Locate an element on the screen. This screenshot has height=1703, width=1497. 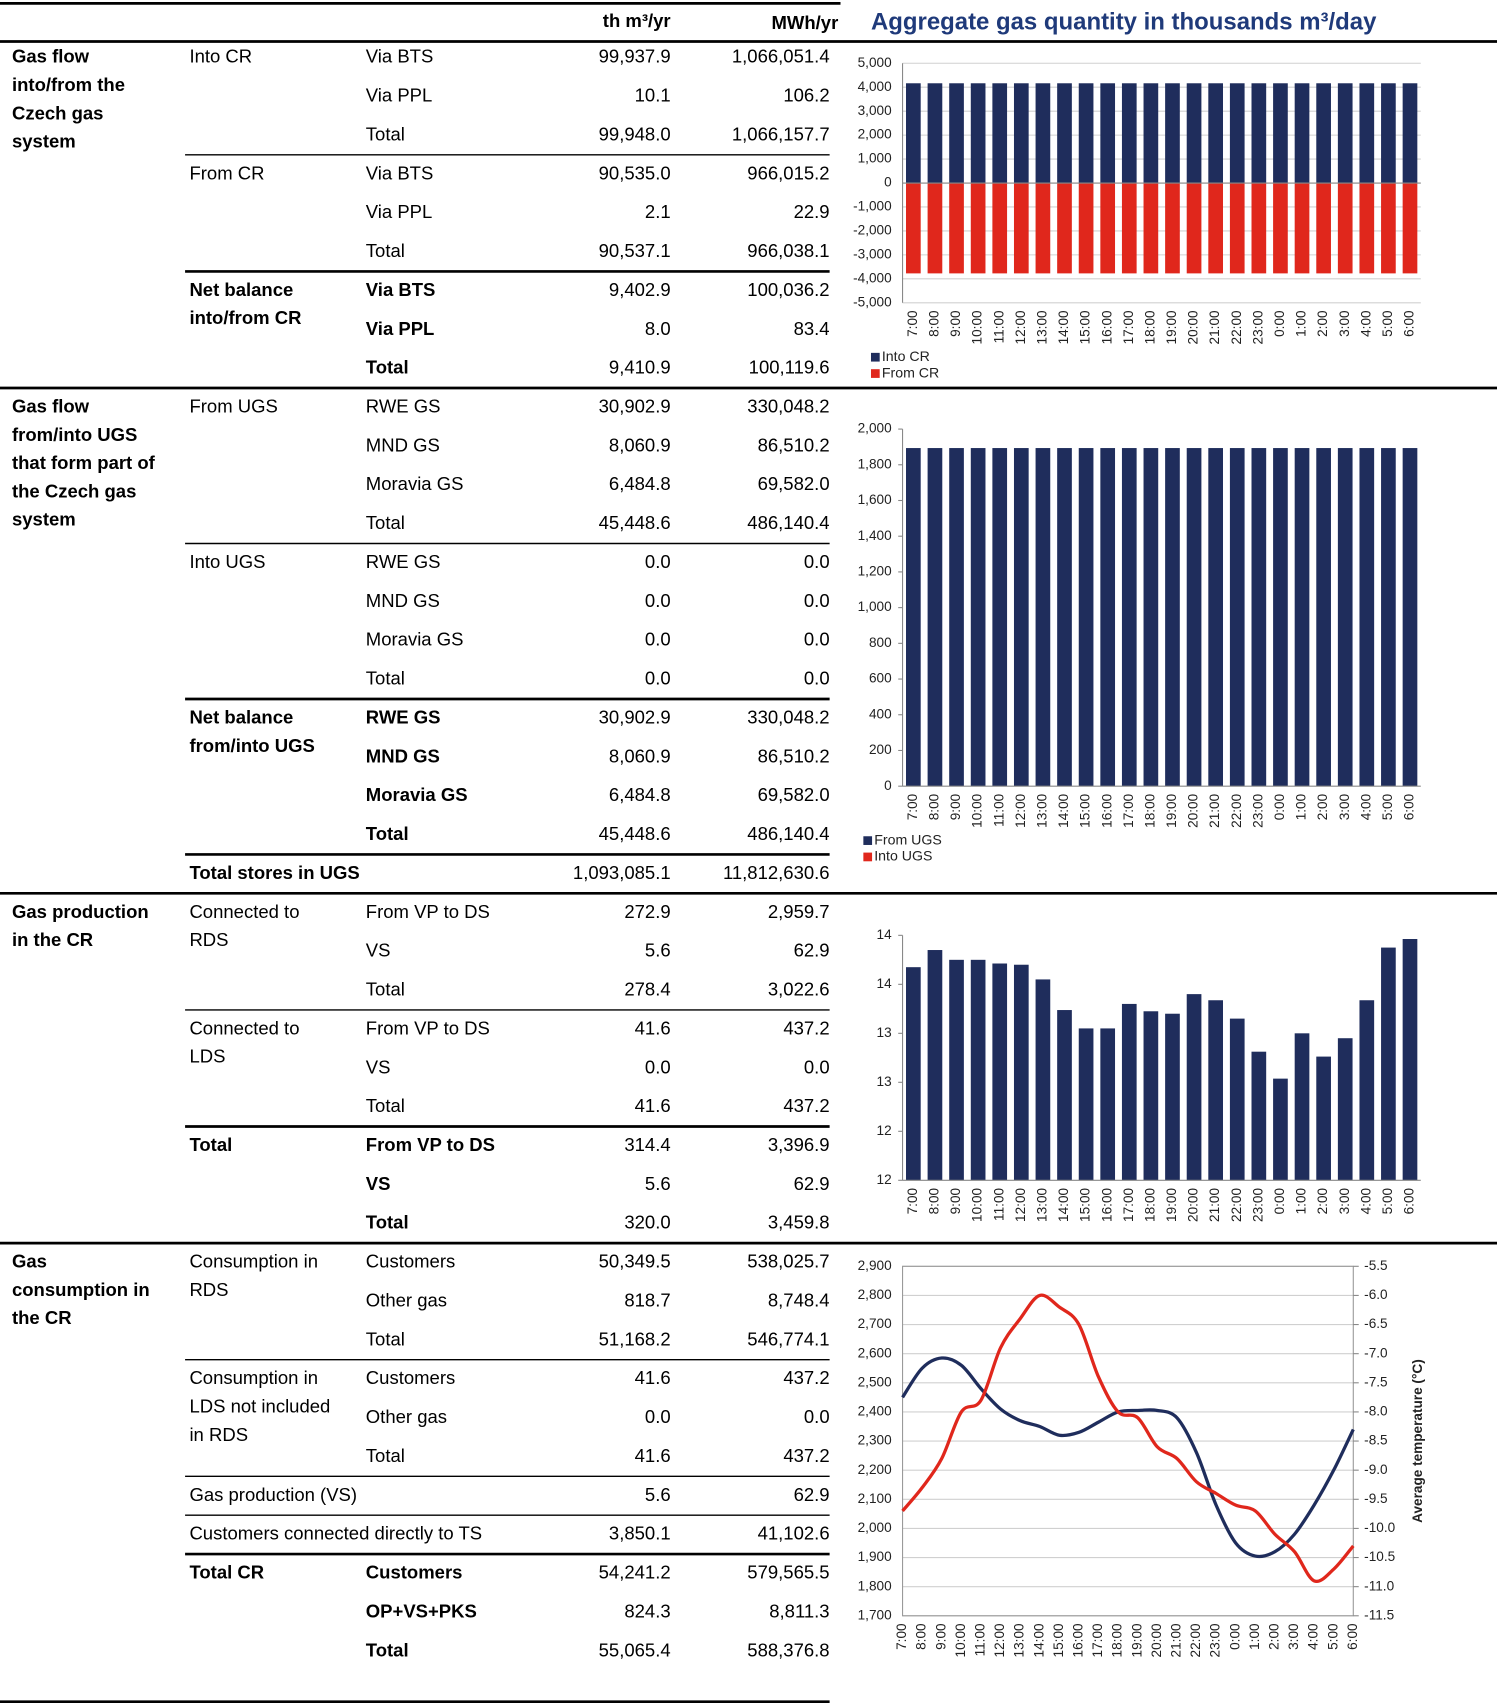
cell-value: 818.7 is located at coordinates (647, 1299).